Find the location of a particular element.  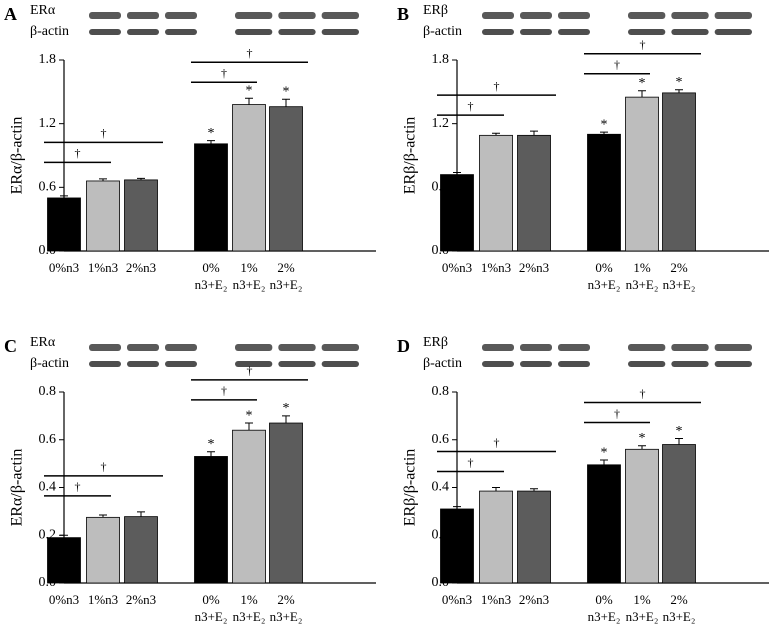

blot-label: ERβ is located at coordinates (435, 10).